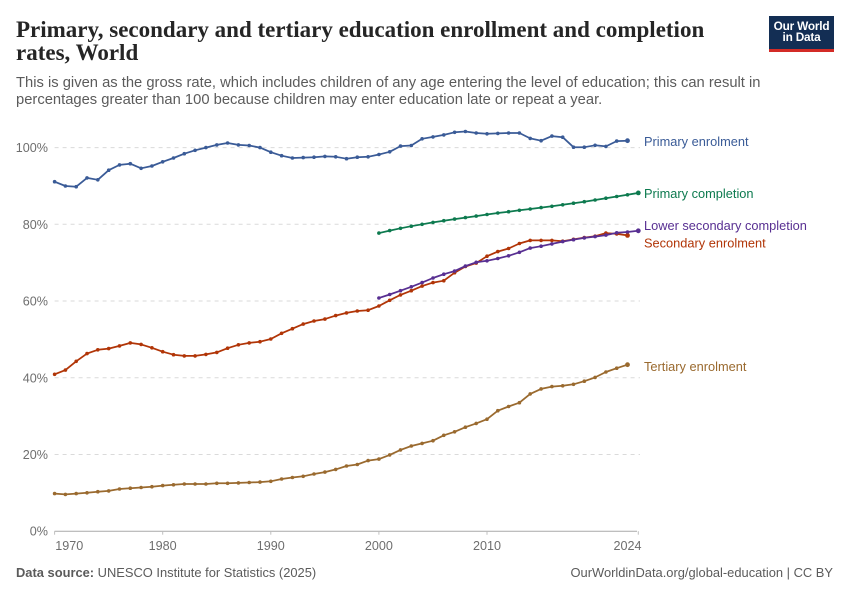  Describe the element at coordinates (35, 378) in the screenshot. I see `svg-text: 40%` at that location.